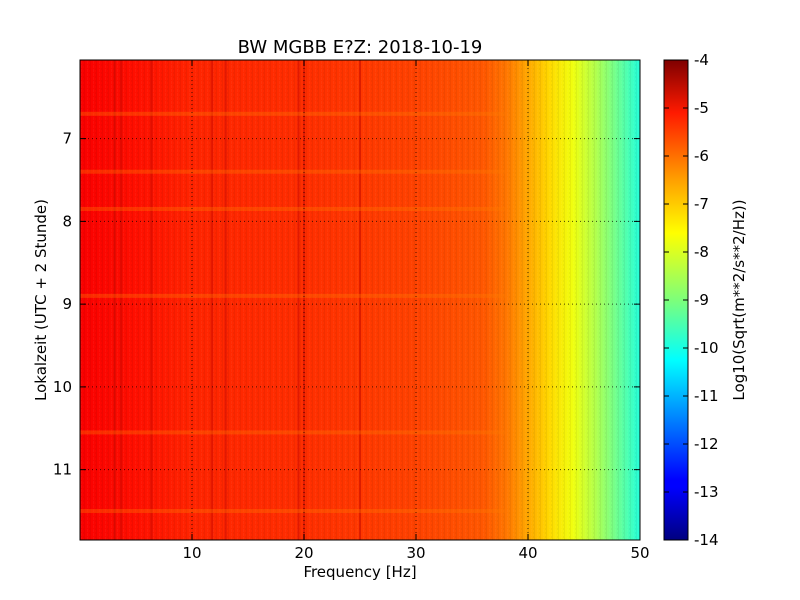  I want to click on x-tick-label-1: 20, so click(303, 553).